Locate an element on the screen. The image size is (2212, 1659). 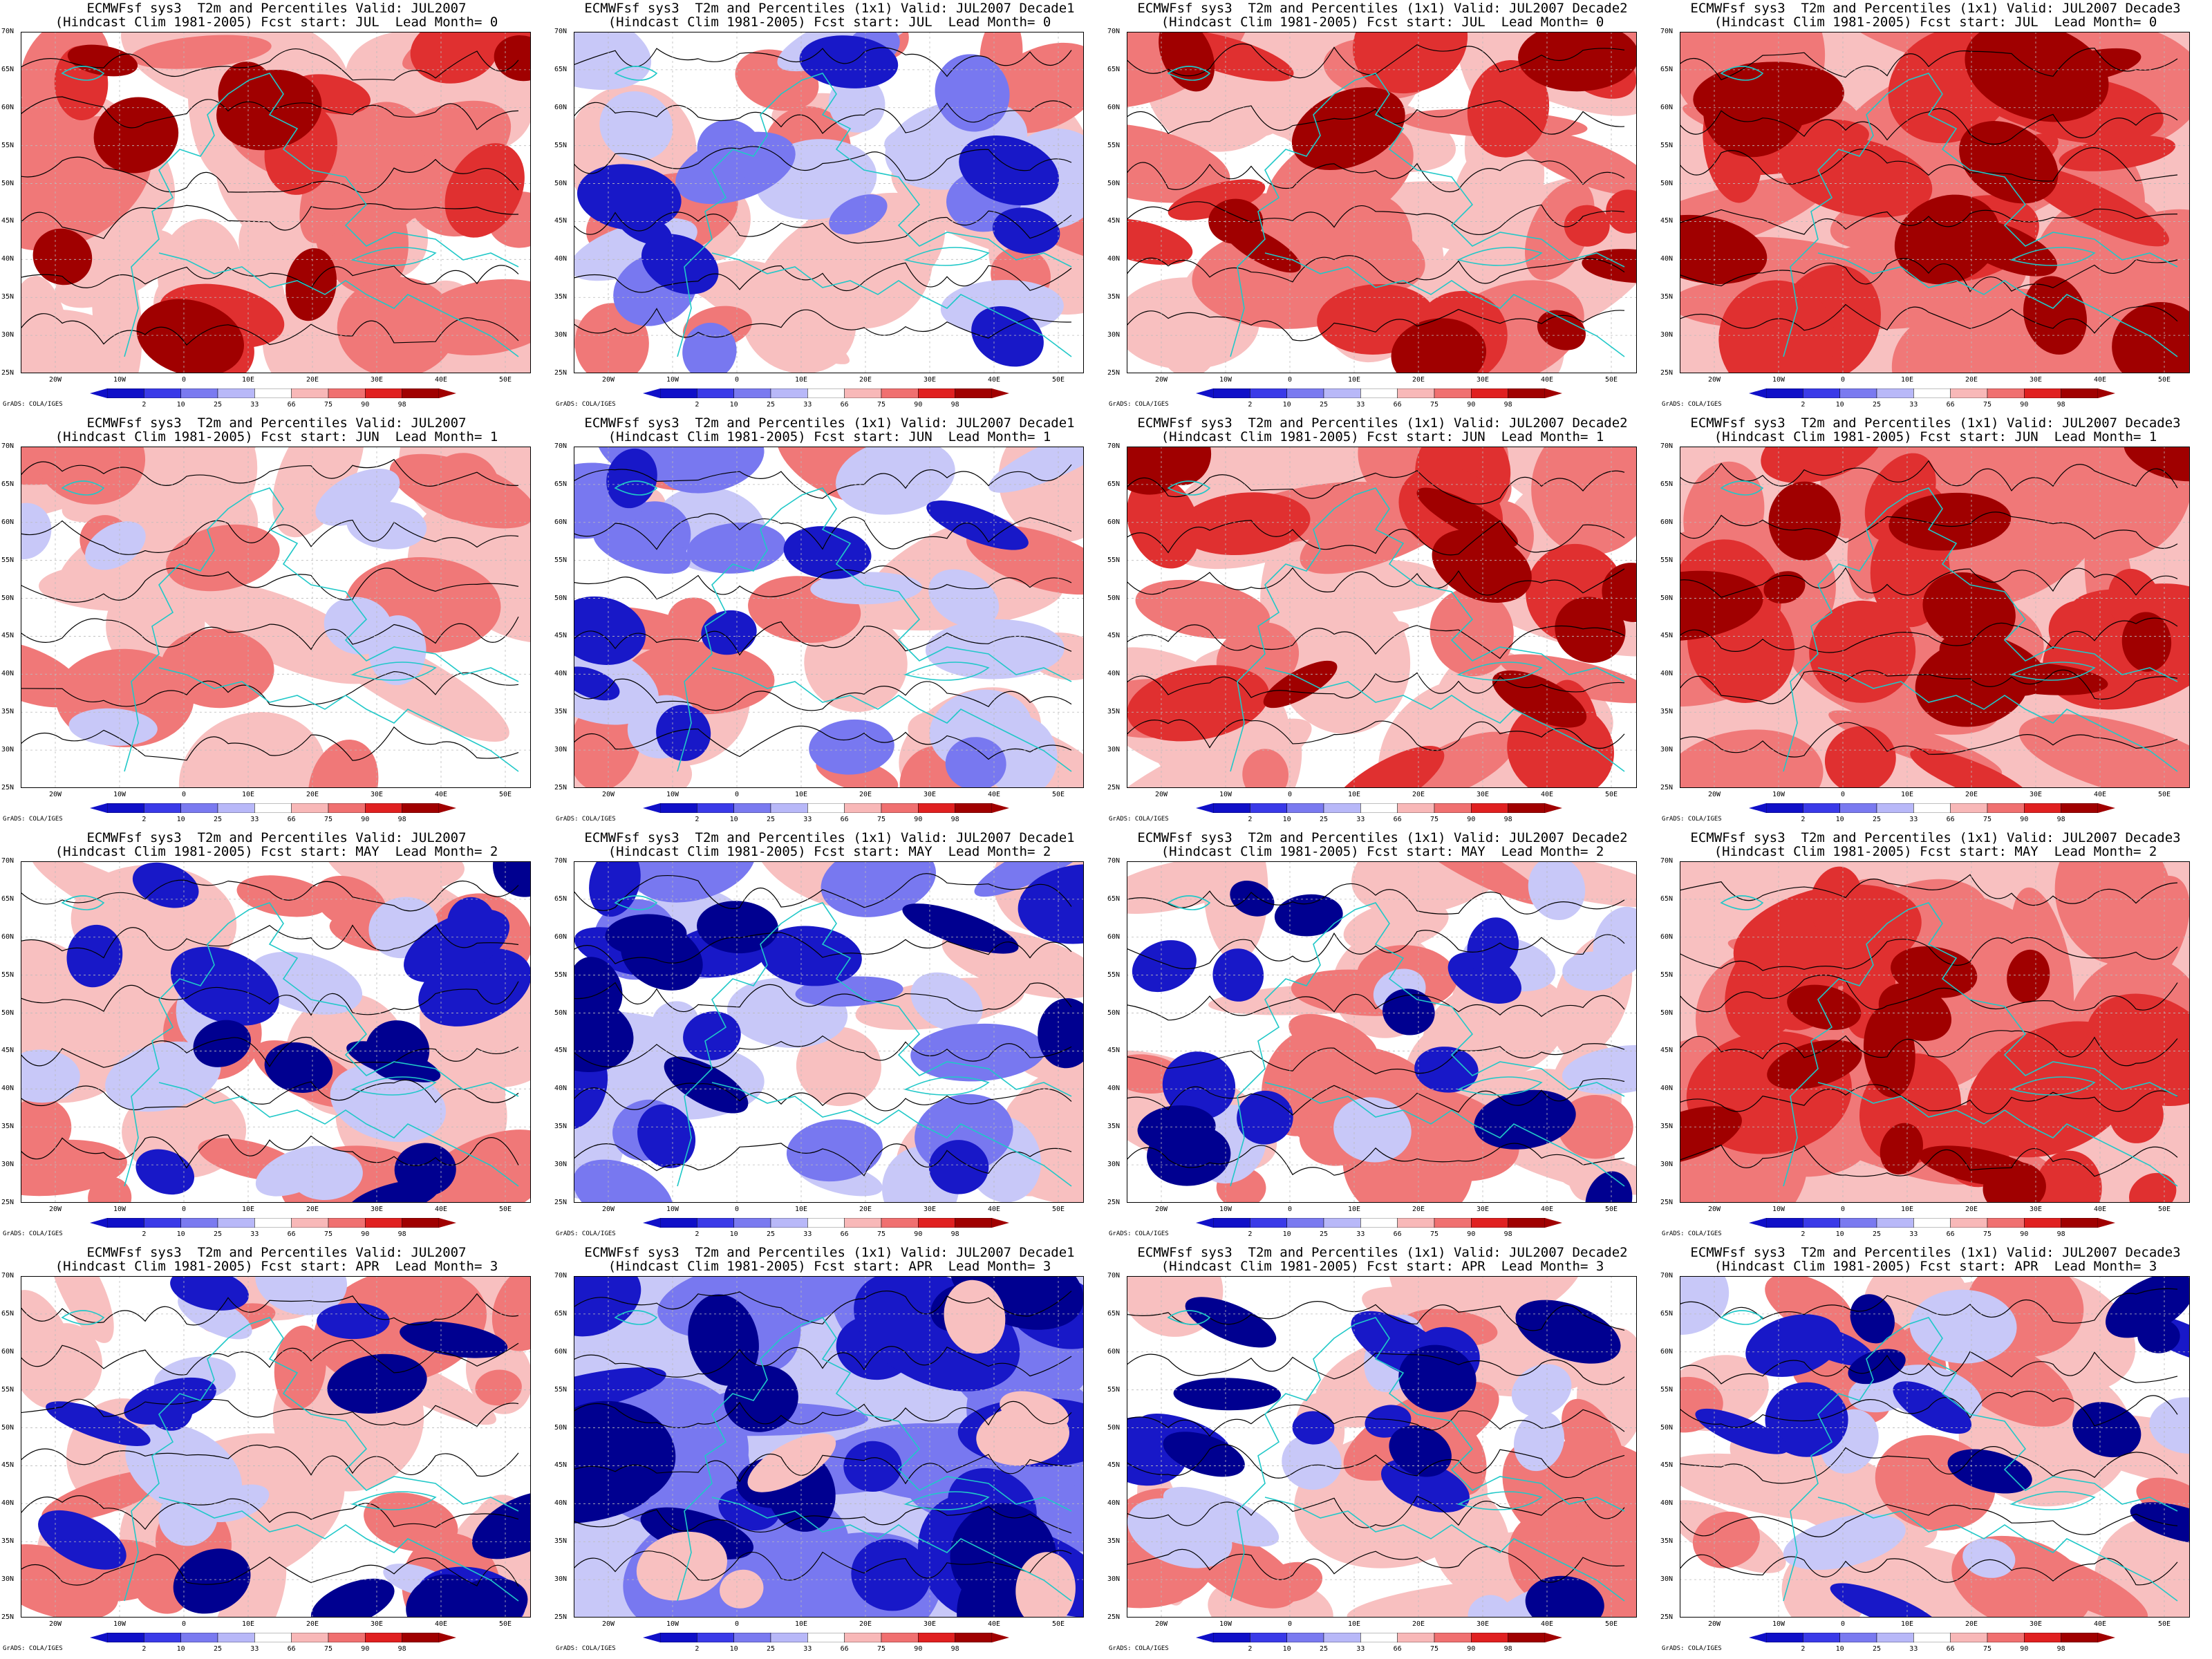
colorbar-arrow-left is located at coordinates (99, 808).